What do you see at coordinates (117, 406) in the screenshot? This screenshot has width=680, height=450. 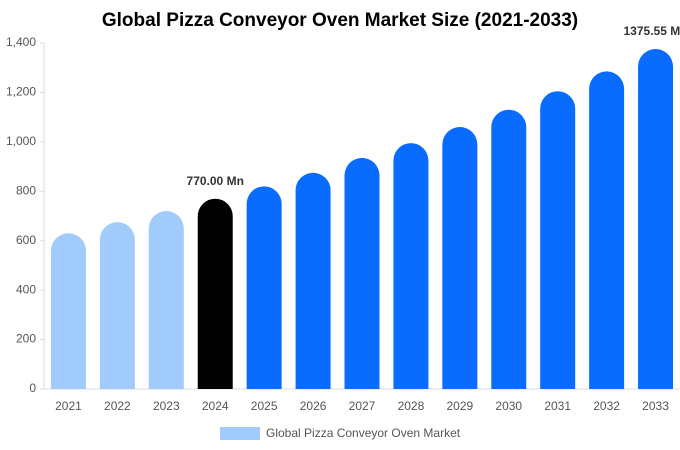 I see `x-tick-label: 2022` at bounding box center [117, 406].